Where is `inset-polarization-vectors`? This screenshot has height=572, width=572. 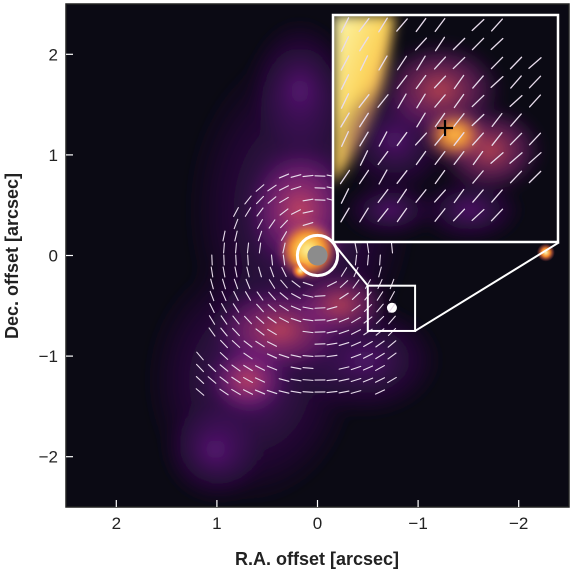 inset-polarization-vectors is located at coordinates (440, 120).